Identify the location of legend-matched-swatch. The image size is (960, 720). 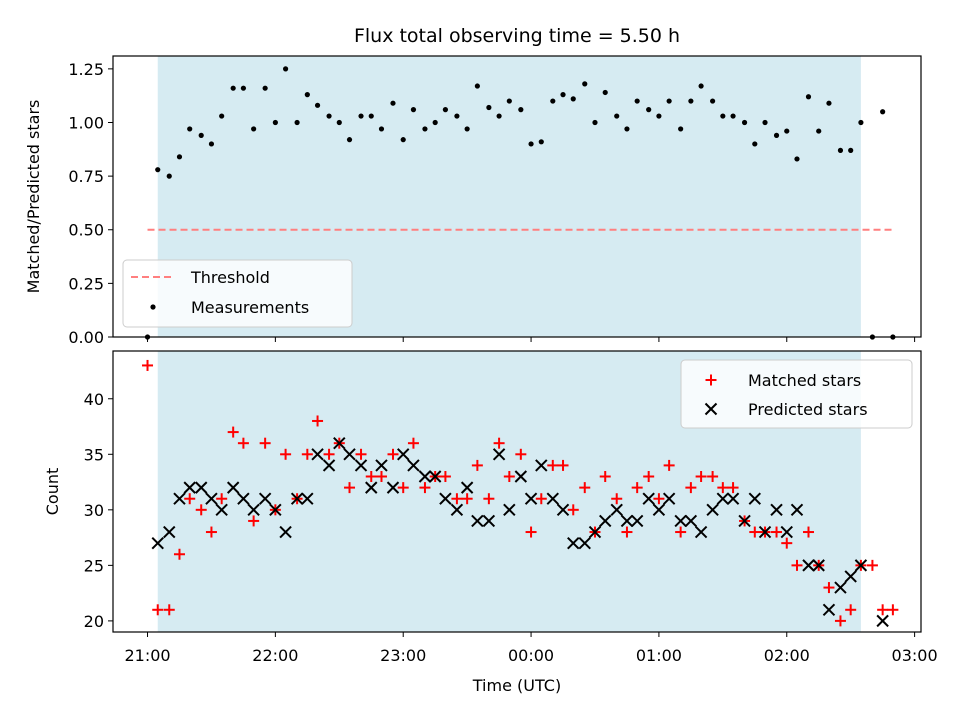
(711, 380).